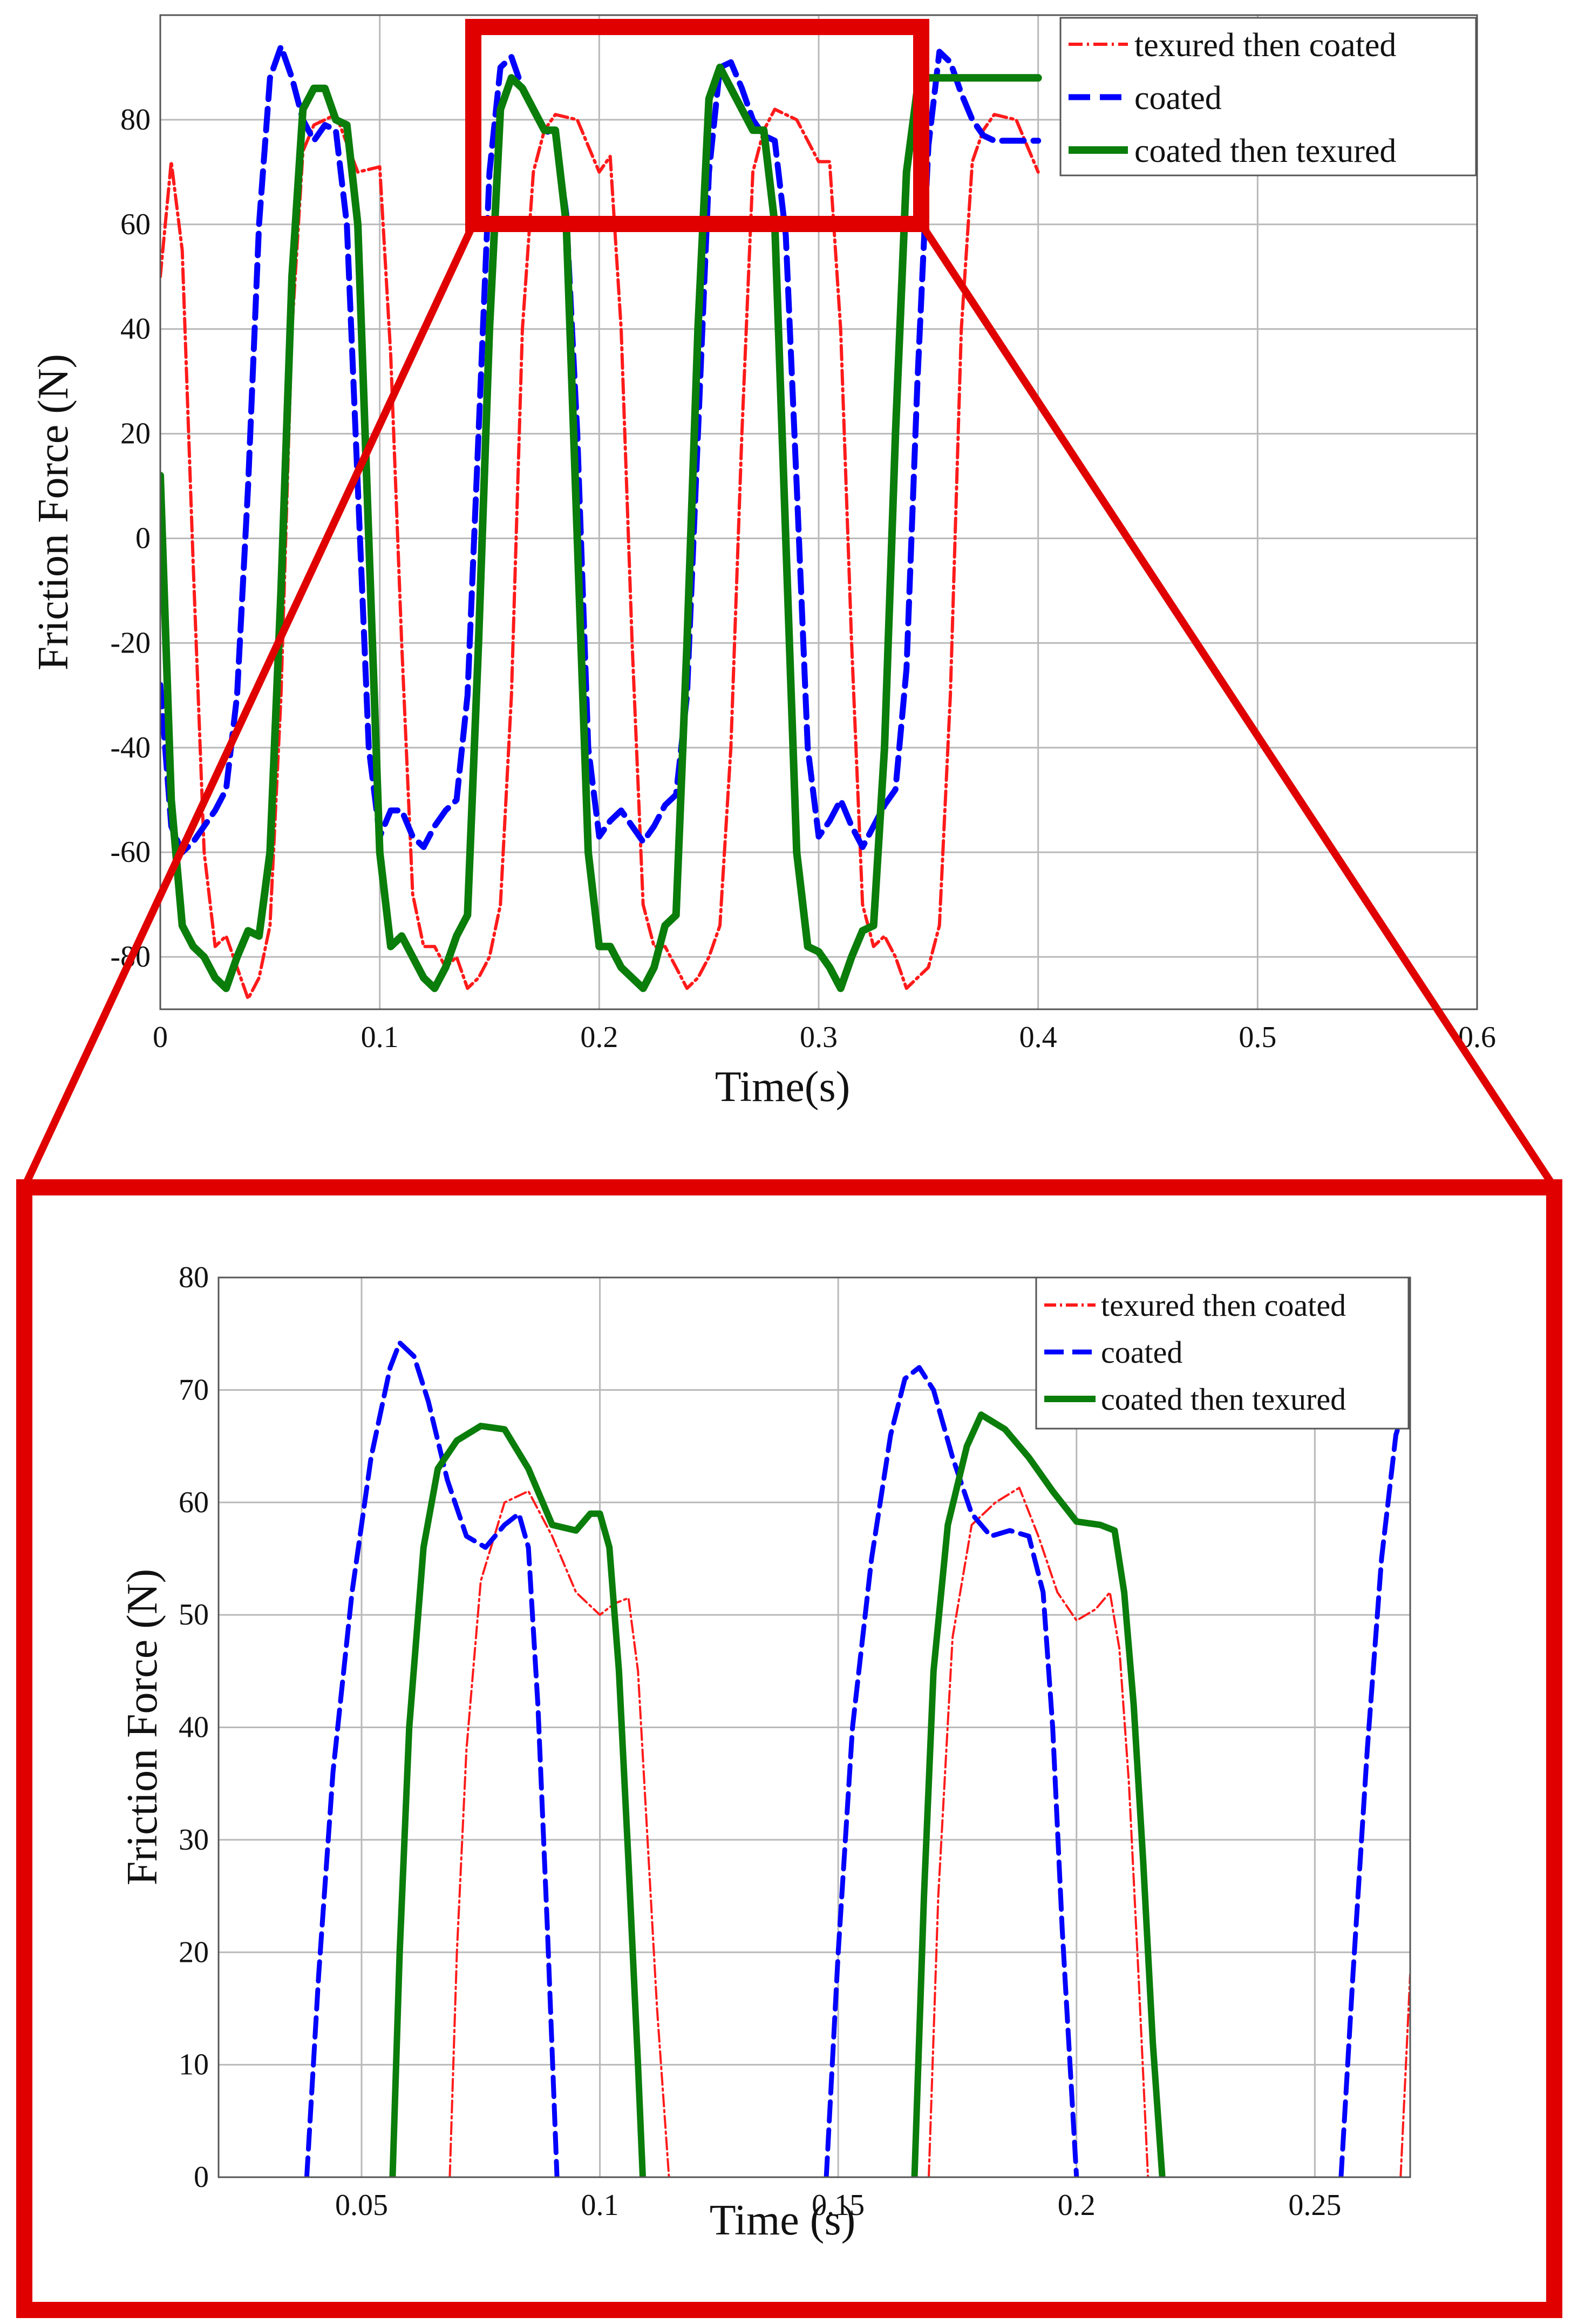 Image resolution: width=1578 pixels, height=2324 pixels. What do you see at coordinates (135, 434) in the screenshot?
I see `top-y-tick-5: 20` at bounding box center [135, 434].